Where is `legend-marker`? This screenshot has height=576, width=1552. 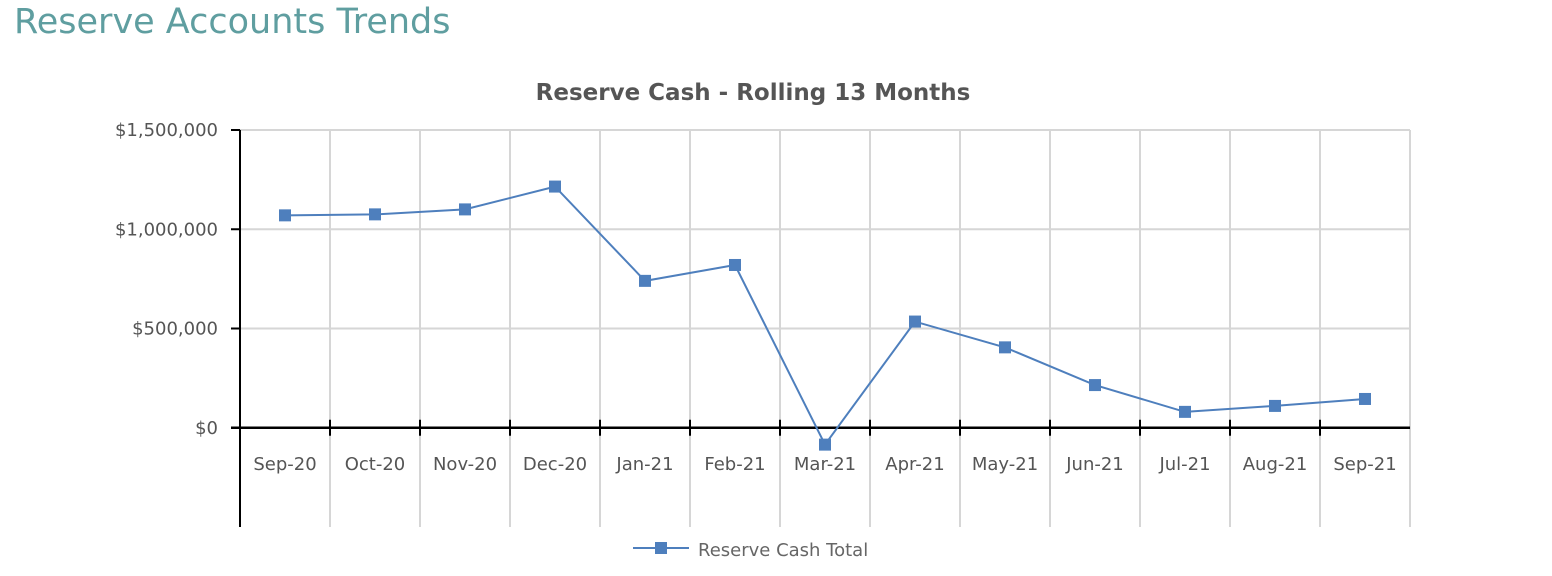
legend-marker is located at coordinates (661, 548).